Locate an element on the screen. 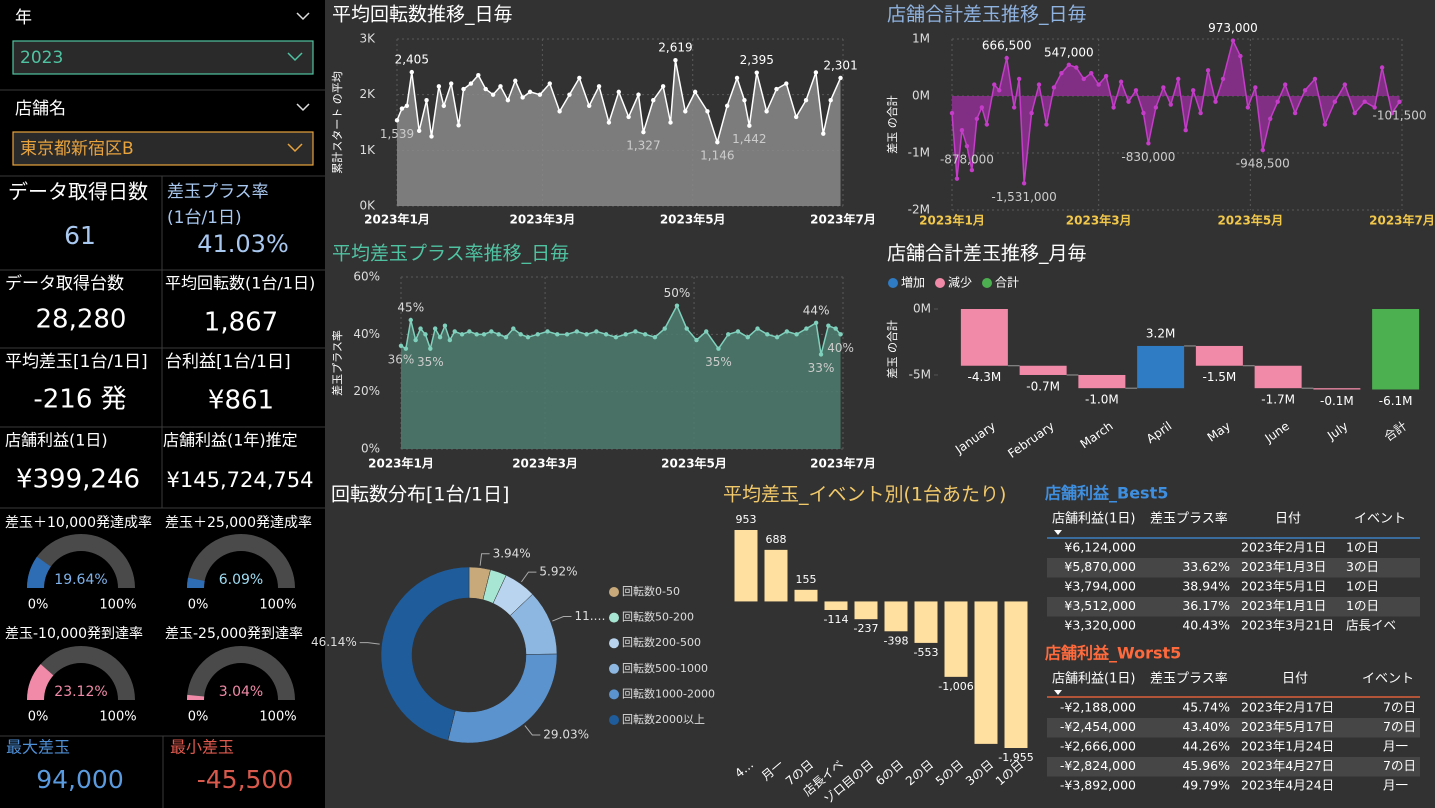 Image resolution: width=1435 pixels, height=808 pixels. legend-label: 回転数50-200 is located at coordinates (658, 617).